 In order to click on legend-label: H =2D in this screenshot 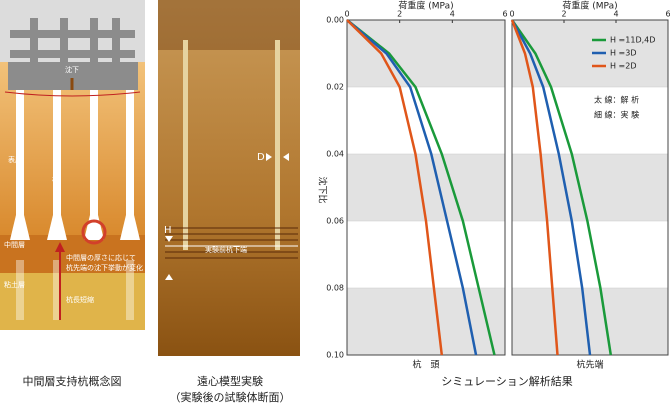, I will do `click(623, 66)`.